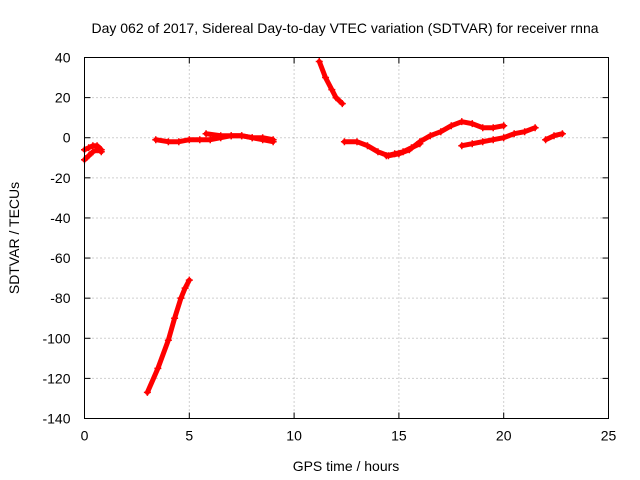  Describe the element at coordinates (60, 178) in the screenshot. I see `y-tick-label: -20` at that location.